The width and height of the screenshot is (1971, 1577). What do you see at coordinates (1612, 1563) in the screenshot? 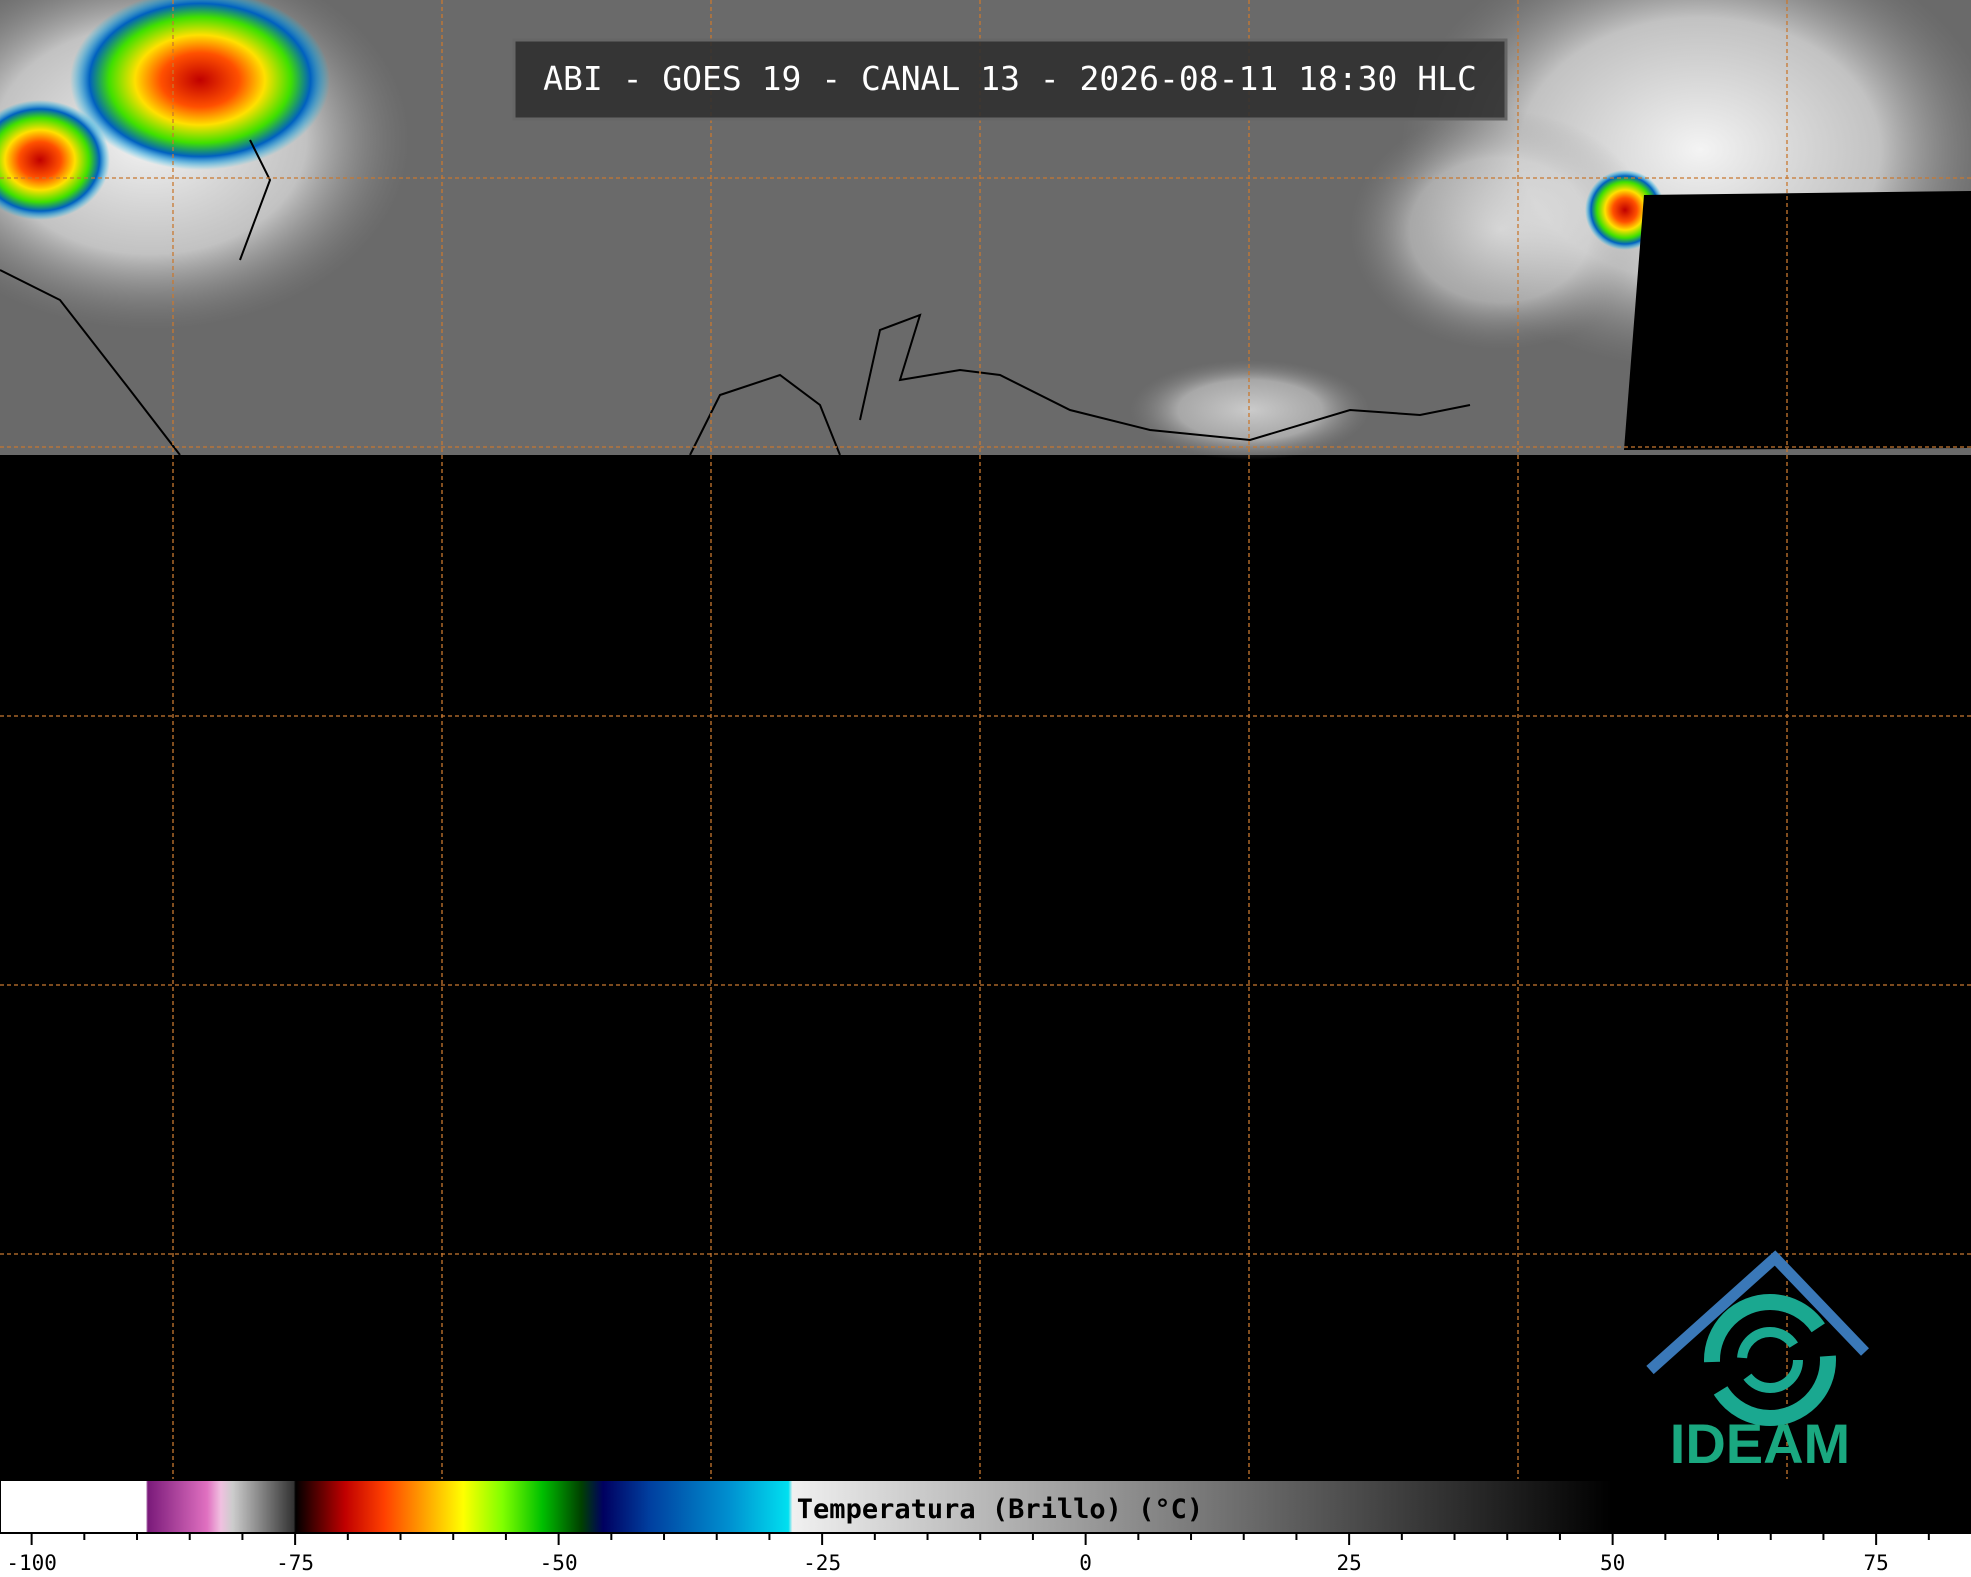
I see `tick-label: 50` at bounding box center [1612, 1563].